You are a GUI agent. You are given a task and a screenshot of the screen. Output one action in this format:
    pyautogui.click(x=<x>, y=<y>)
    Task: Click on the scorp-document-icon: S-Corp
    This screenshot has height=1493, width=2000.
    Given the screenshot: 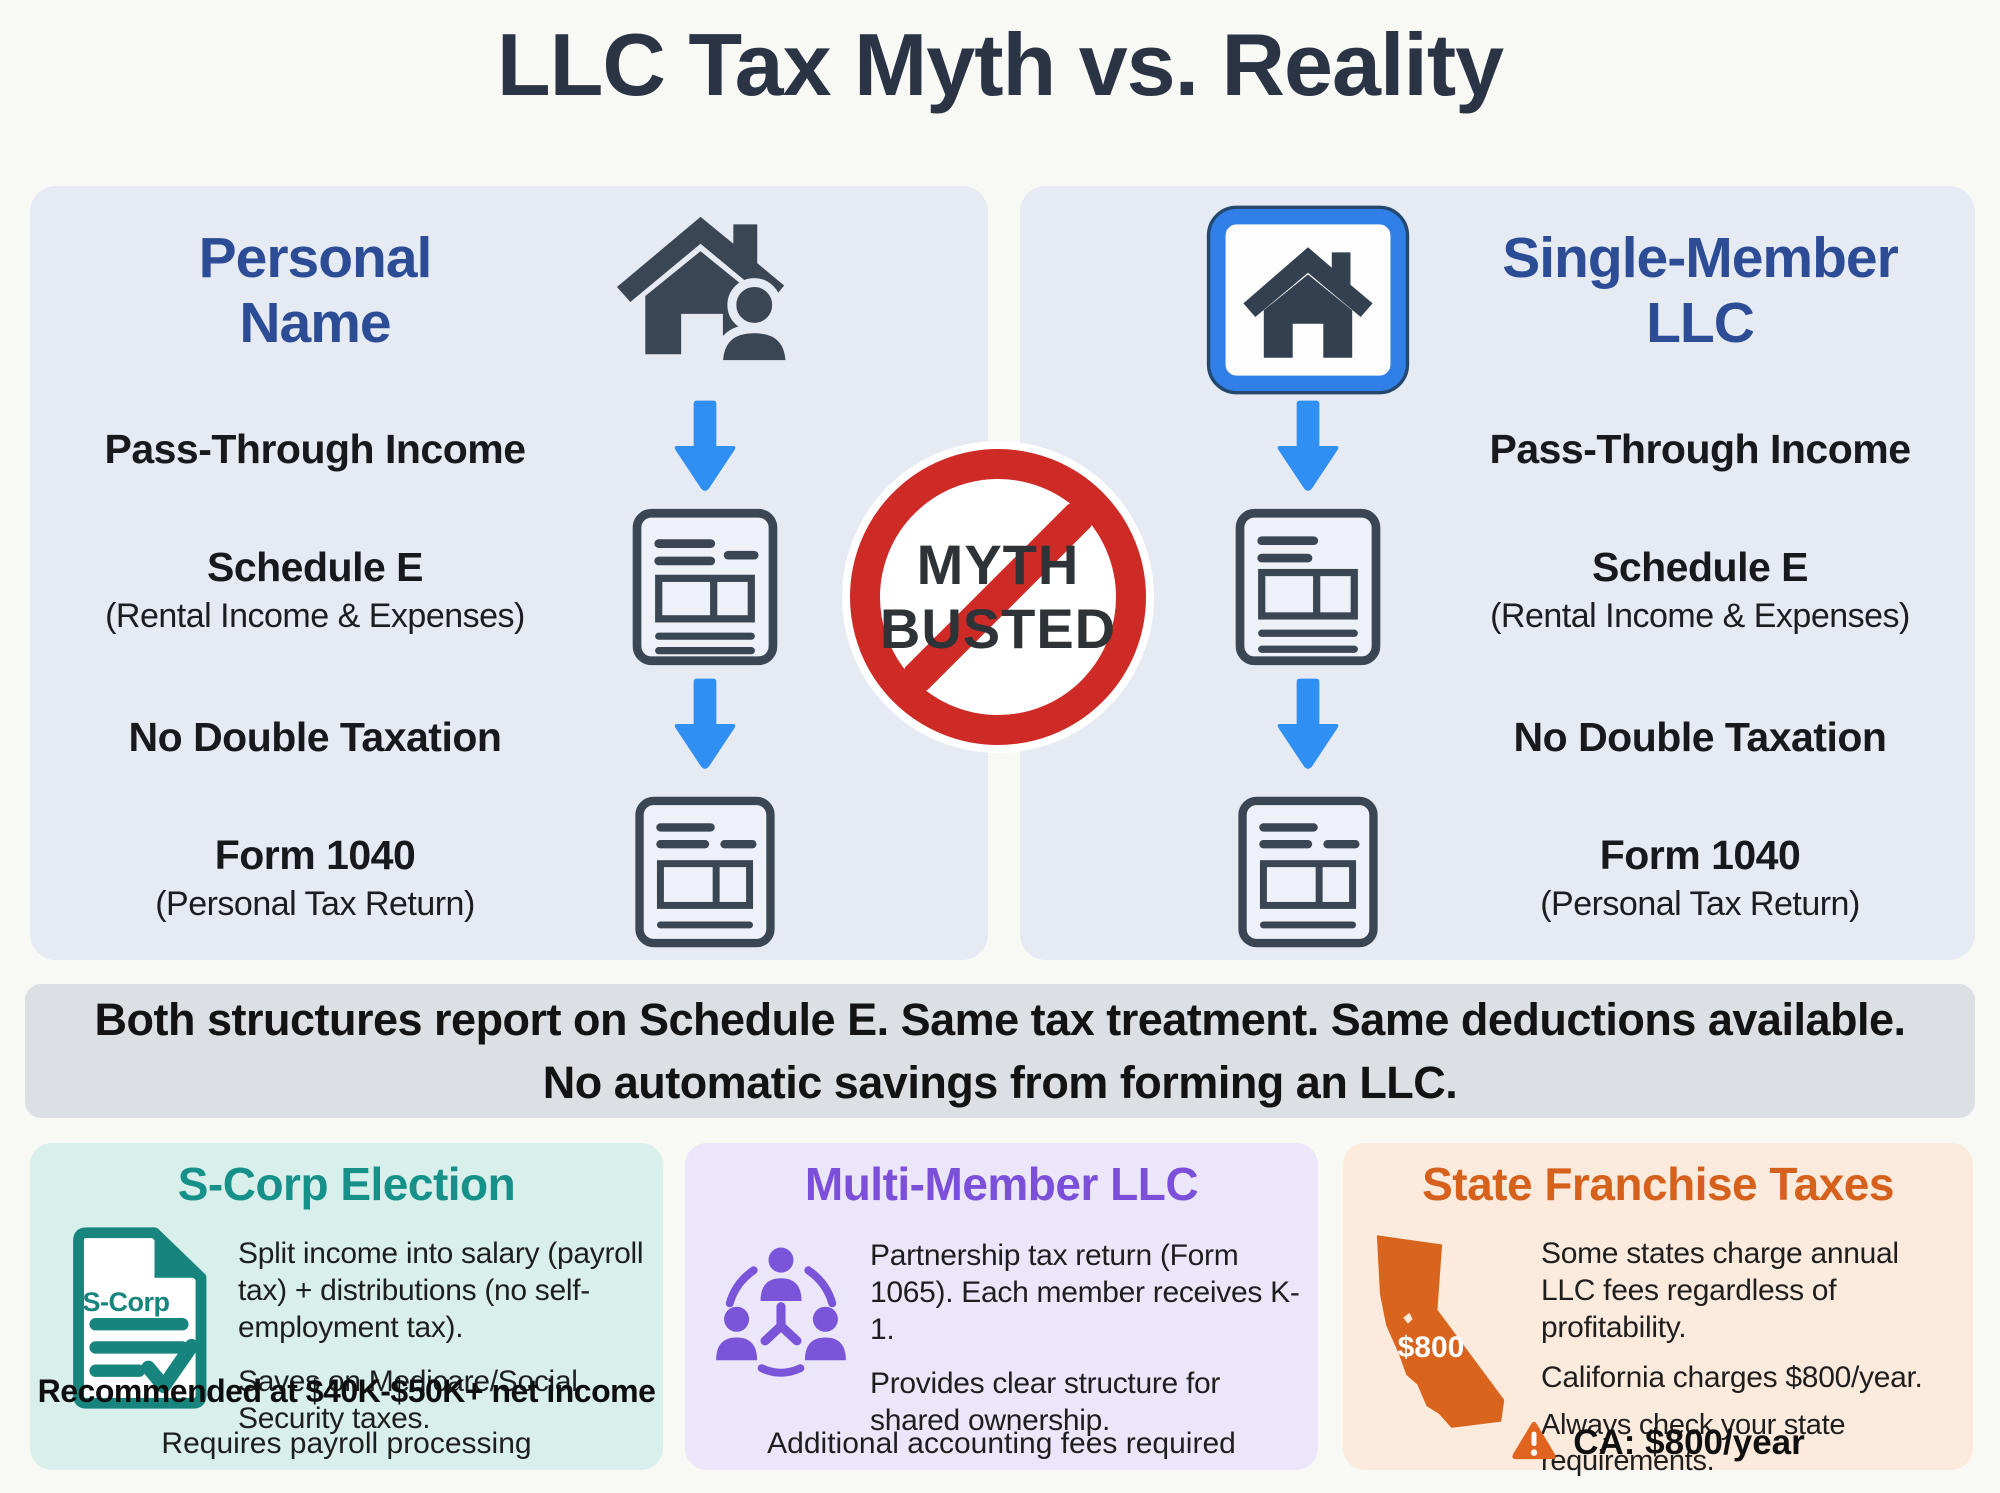 What is the action you would take?
    pyautogui.click(x=139, y=1318)
    